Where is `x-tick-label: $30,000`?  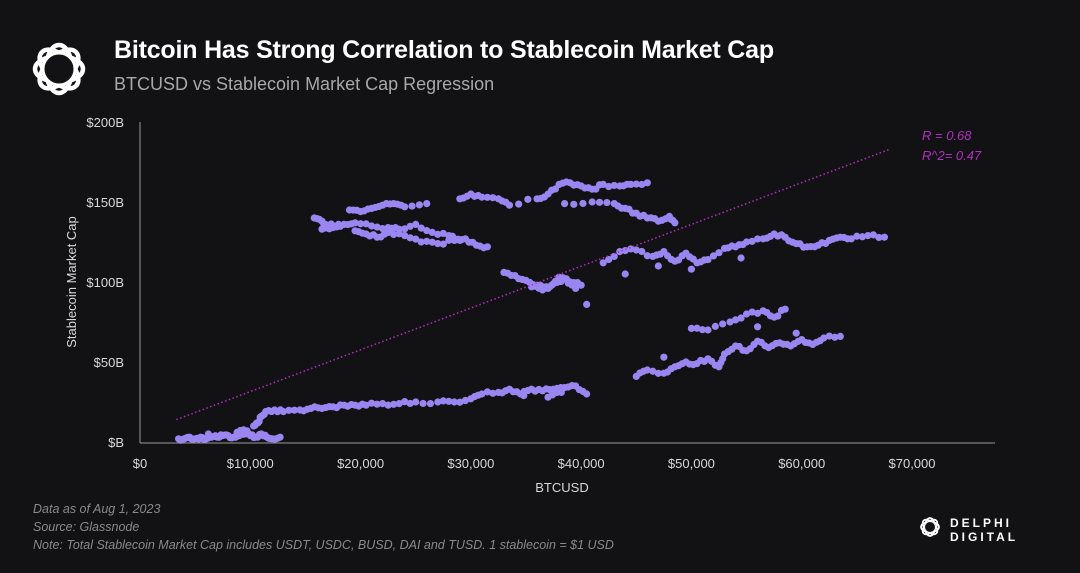
x-tick-label: $30,000 is located at coordinates (470, 463).